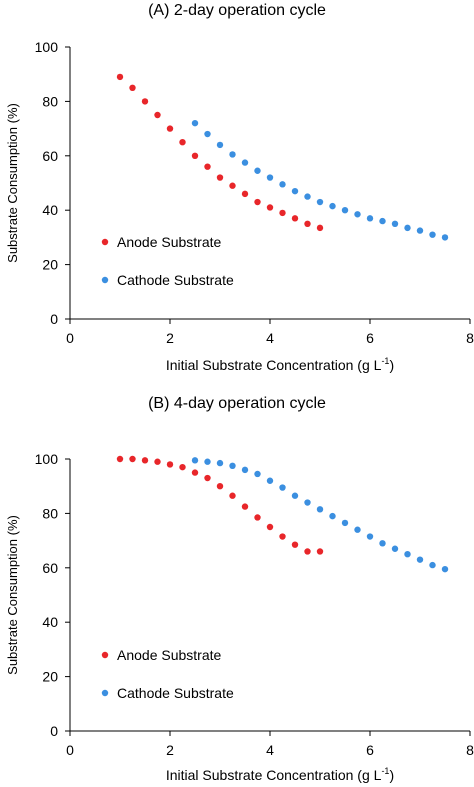 The width and height of the screenshot is (474, 787). I want to click on series-cathode, so click(320, 180).